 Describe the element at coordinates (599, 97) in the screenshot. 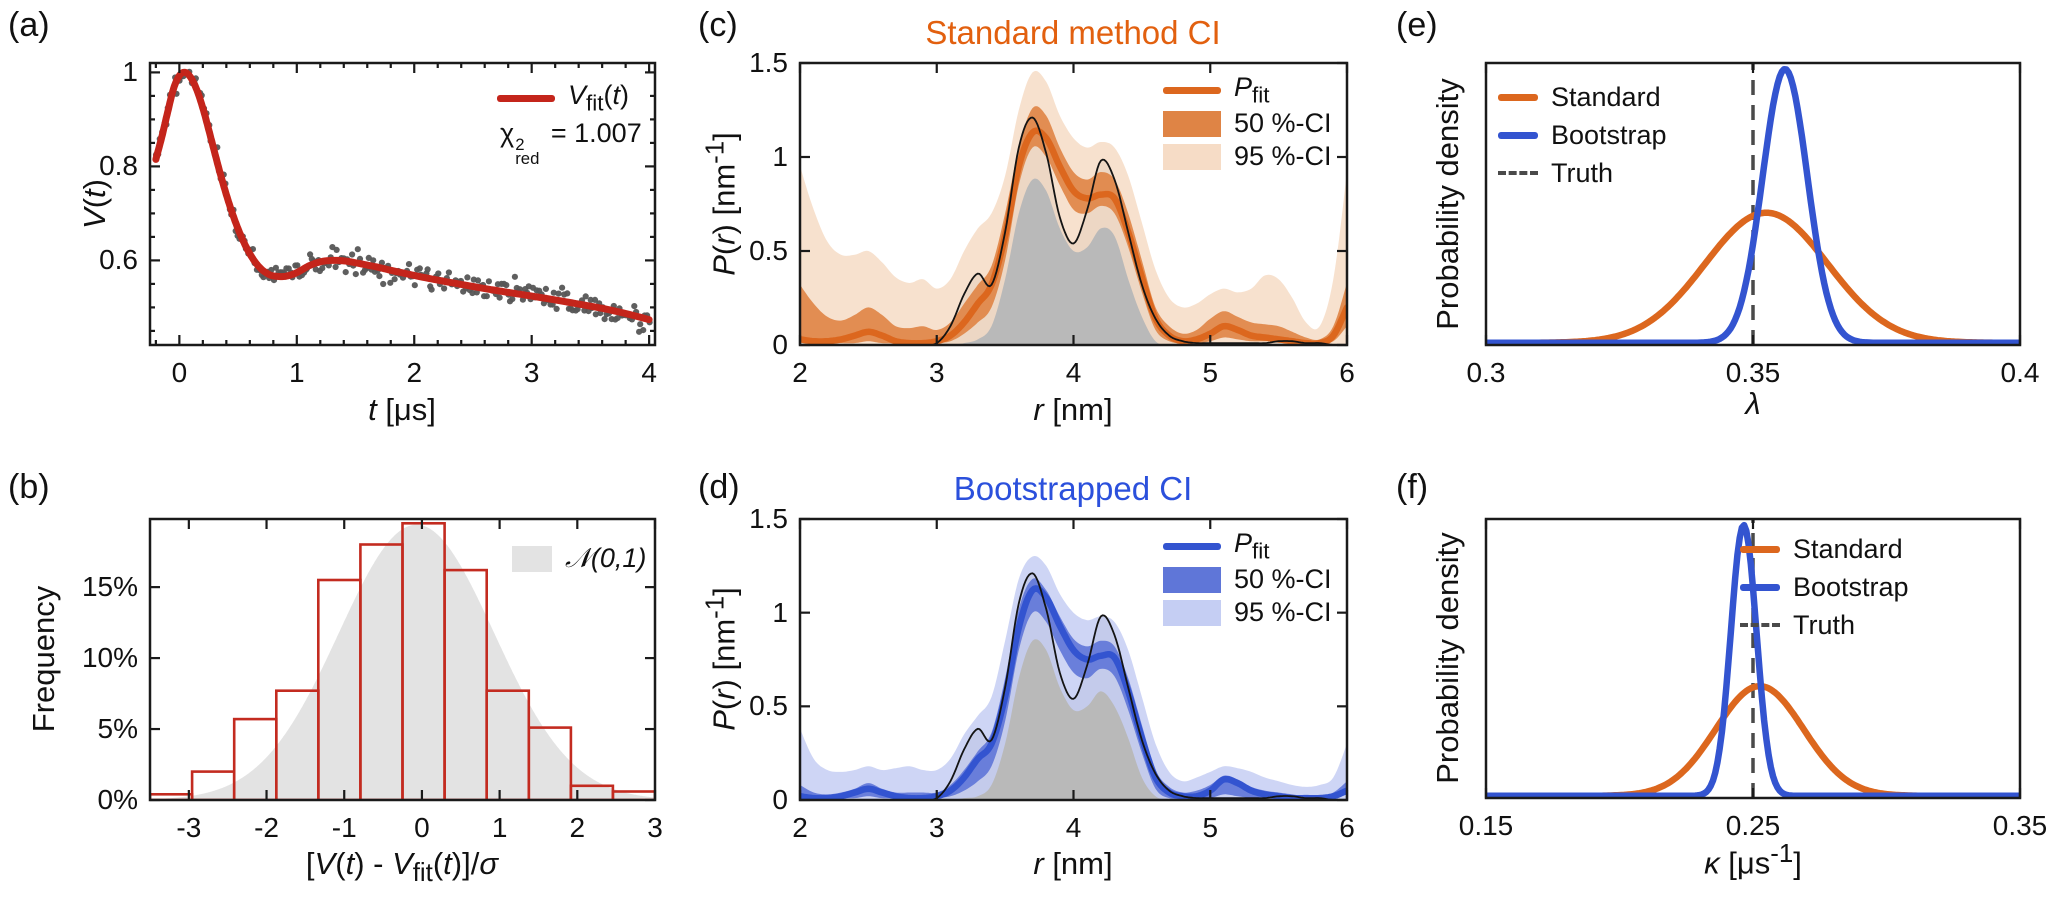

I see `legend-label: Vfit(t)` at that location.